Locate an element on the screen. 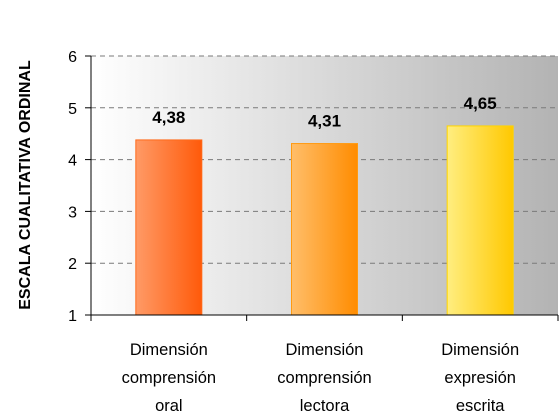  x-tick-label: escrita is located at coordinates (480, 406).